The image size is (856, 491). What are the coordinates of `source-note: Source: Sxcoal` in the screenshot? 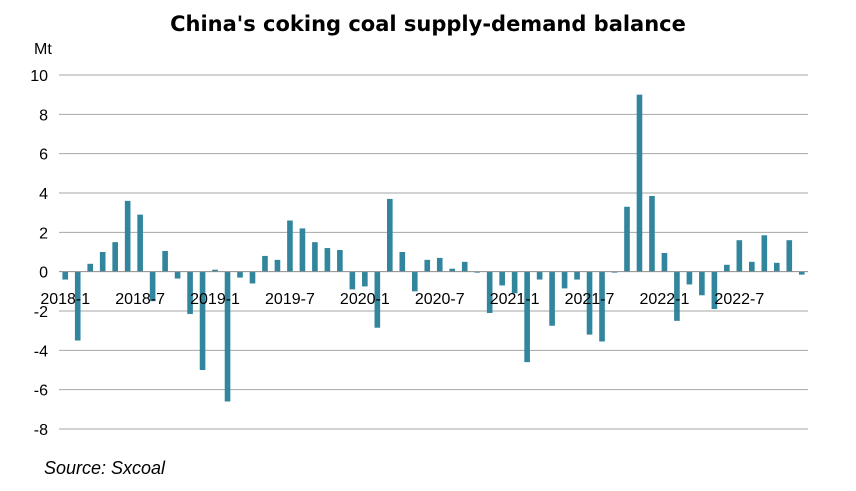 It's located at (105, 468).